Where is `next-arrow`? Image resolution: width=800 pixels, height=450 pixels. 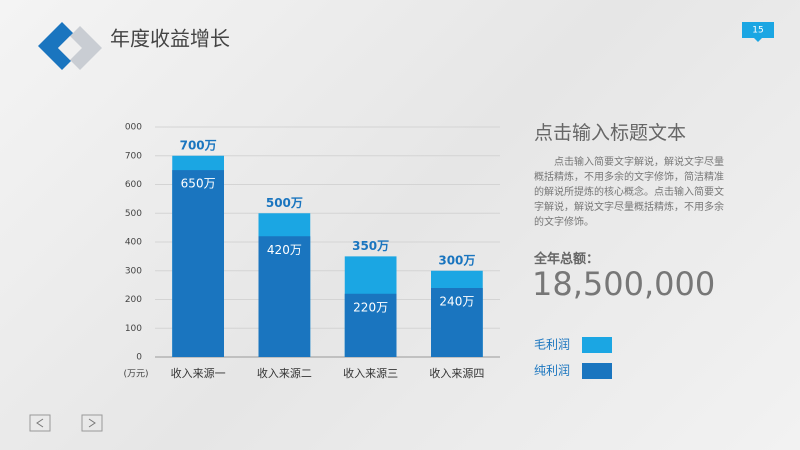
next-arrow is located at coordinates (92, 423).